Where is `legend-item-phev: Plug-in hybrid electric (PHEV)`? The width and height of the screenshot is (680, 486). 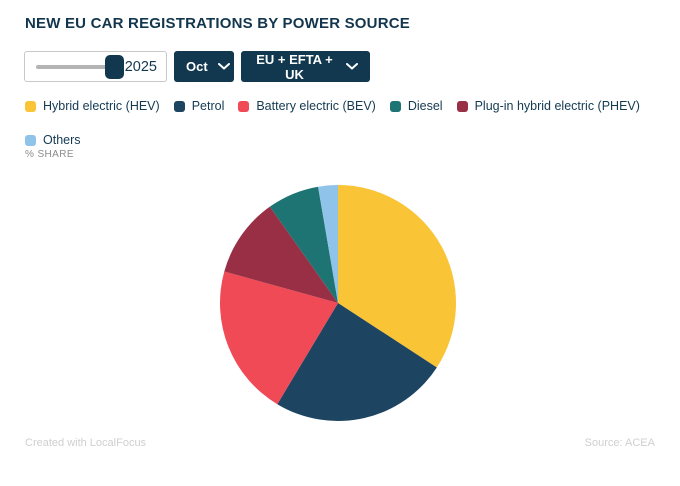 legend-item-phev: Plug-in hybrid electric (PHEV) is located at coordinates (548, 106).